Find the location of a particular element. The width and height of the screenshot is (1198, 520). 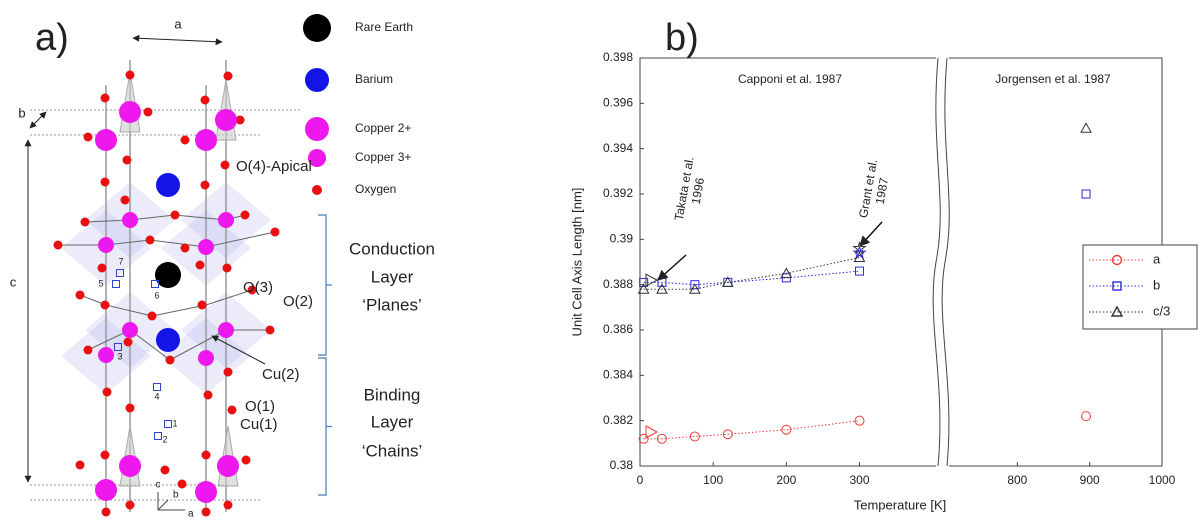

triad-label: c is located at coordinates (158, 485).